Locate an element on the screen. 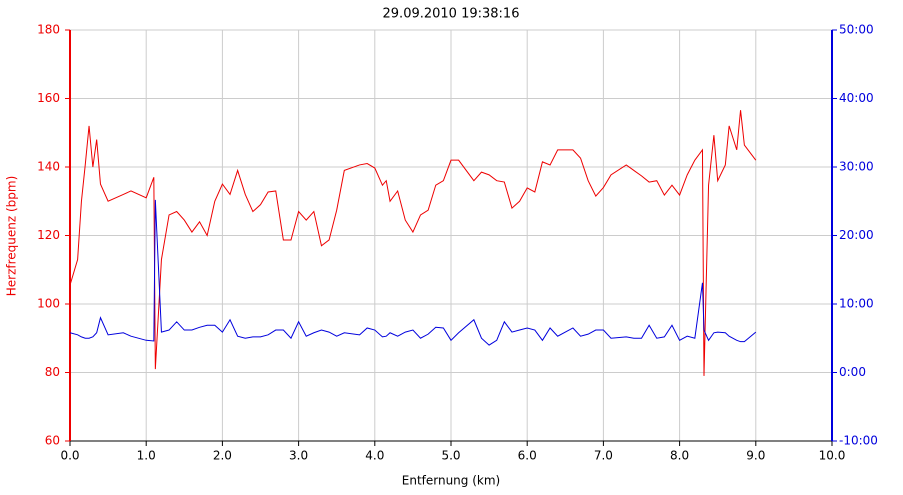 This screenshot has width=903, height=495. x-tick-label: 10.0 is located at coordinates (832, 456).